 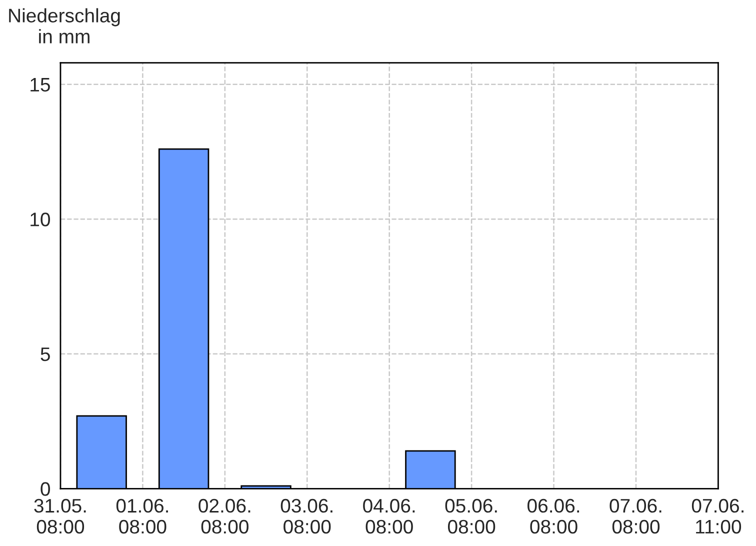 What do you see at coordinates (64, 26) in the screenshot?
I see `y-axis-title: Niederschlag in mm` at bounding box center [64, 26].